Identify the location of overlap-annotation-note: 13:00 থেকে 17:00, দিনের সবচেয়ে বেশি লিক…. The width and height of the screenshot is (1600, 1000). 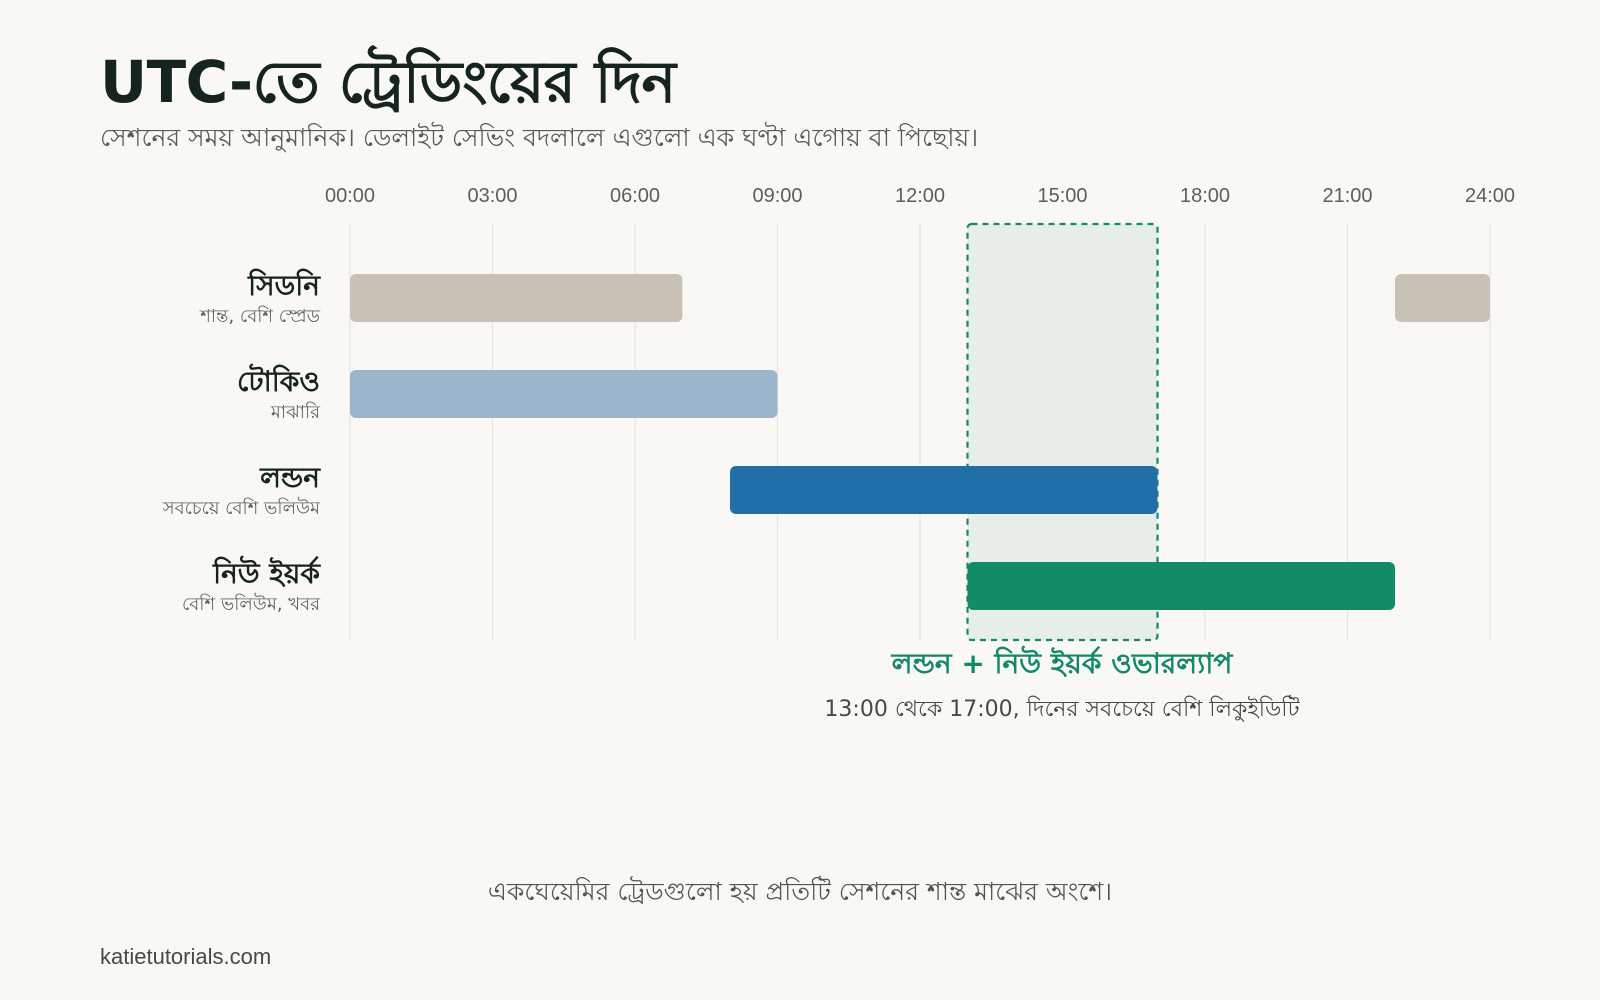
(1062, 708).